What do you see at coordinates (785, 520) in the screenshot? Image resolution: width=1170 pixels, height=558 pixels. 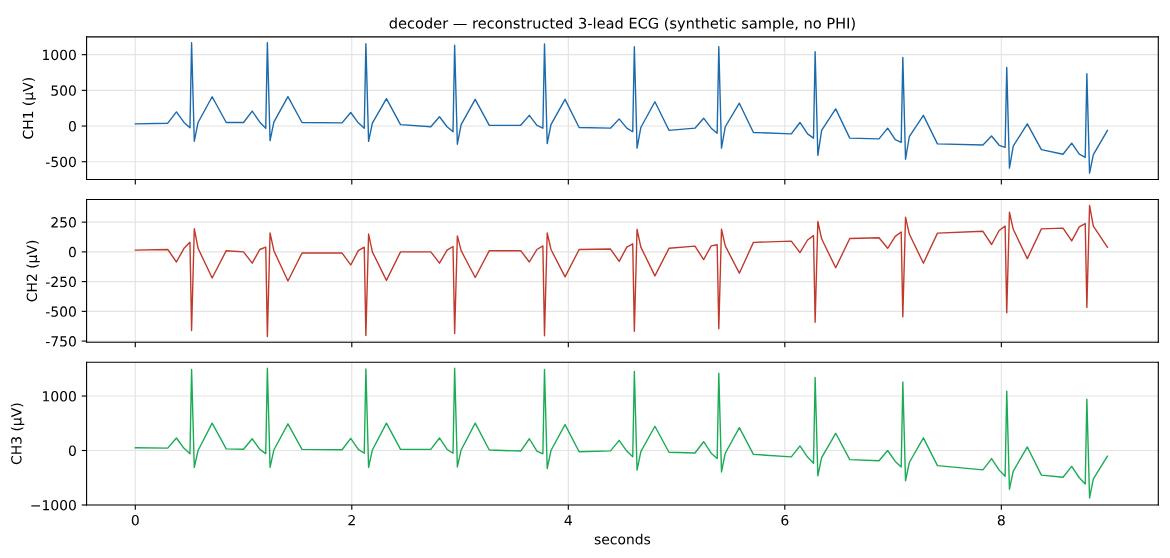 I see `x-tick-label: 6` at bounding box center [785, 520].